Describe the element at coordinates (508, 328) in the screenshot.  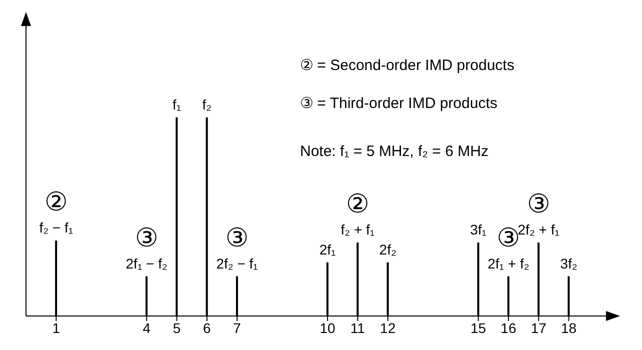
I see `x-tick-label: 16` at that location.